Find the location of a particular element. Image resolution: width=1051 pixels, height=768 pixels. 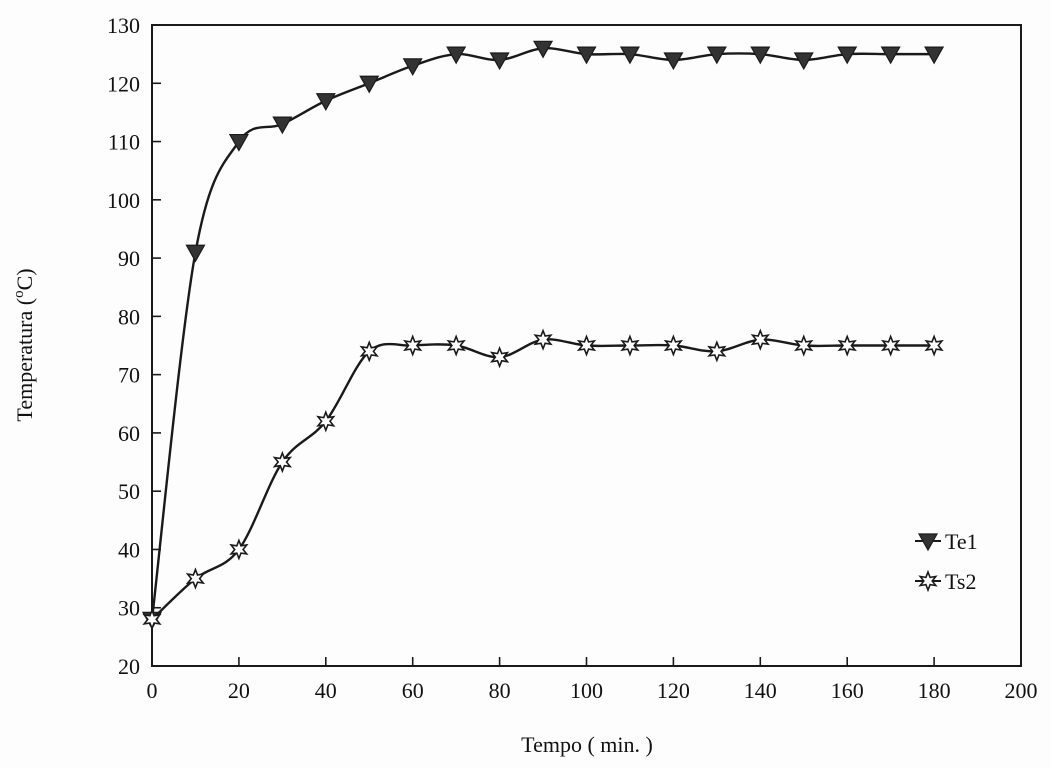

legend: Te1 Ts2 is located at coordinates (946, 561).